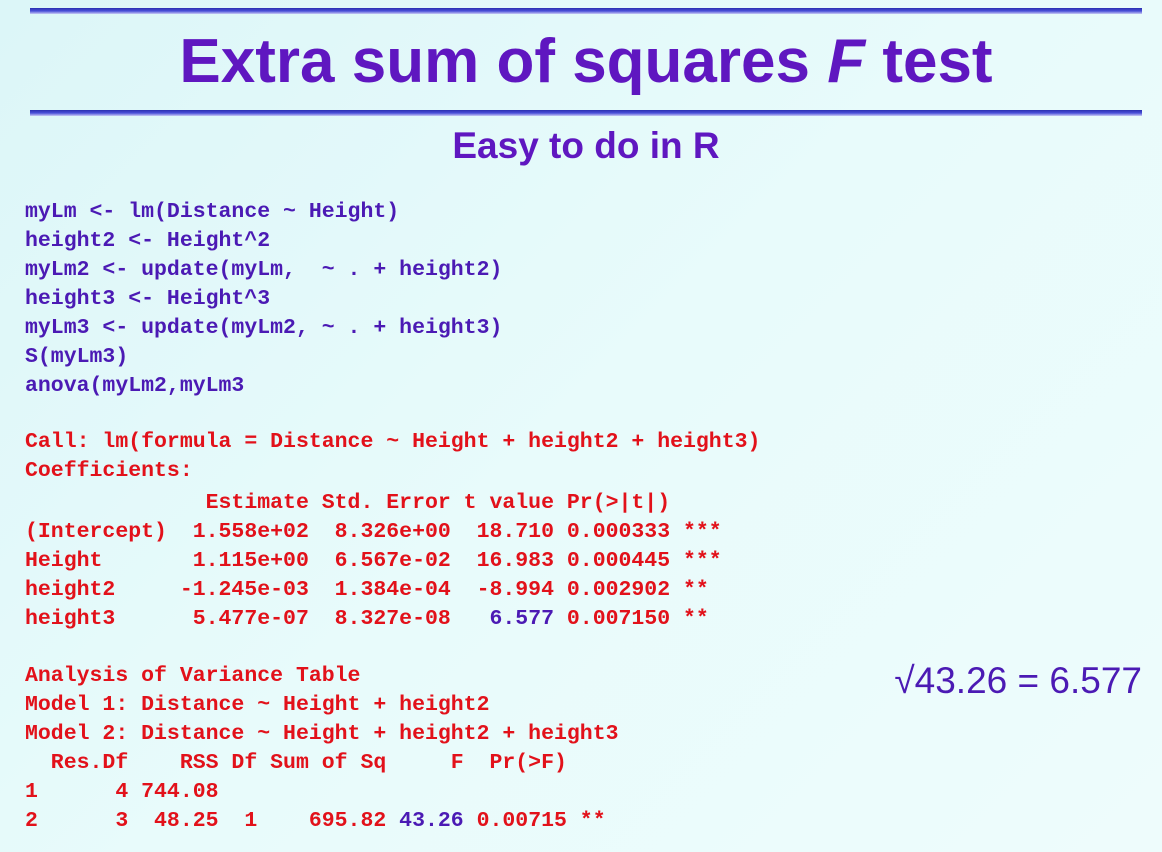 This screenshot has width=1162, height=852. I want to click on title-f: F, so click(846, 61).